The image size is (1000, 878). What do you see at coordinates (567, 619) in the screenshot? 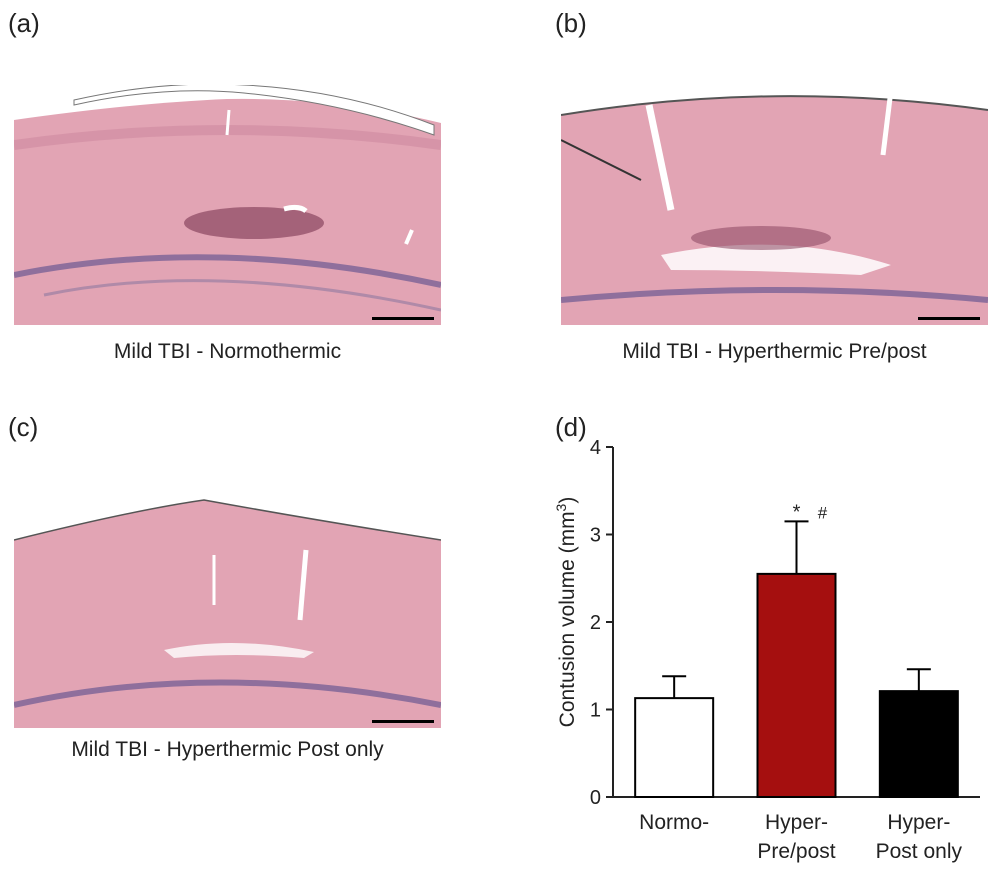
I see `y-axis-label-main: Contusion volume (mm` at bounding box center [567, 619].